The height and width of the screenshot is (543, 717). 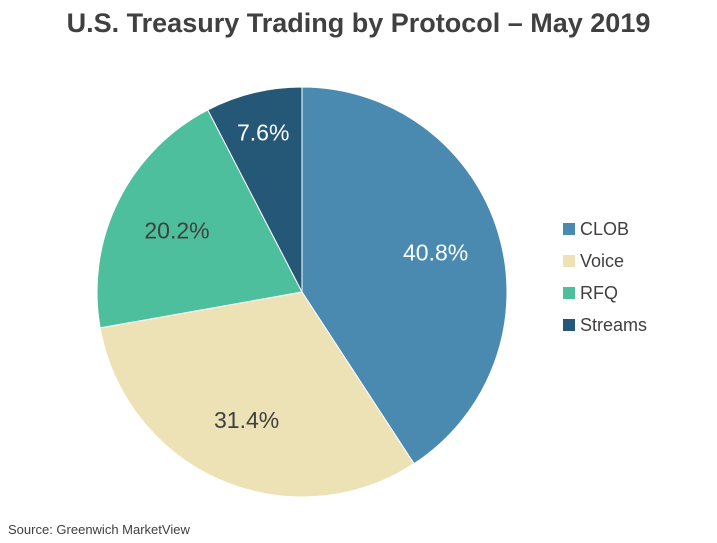 What do you see at coordinates (435, 252) in the screenshot?
I see `slice-value-label-clob: 40.8%` at bounding box center [435, 252].